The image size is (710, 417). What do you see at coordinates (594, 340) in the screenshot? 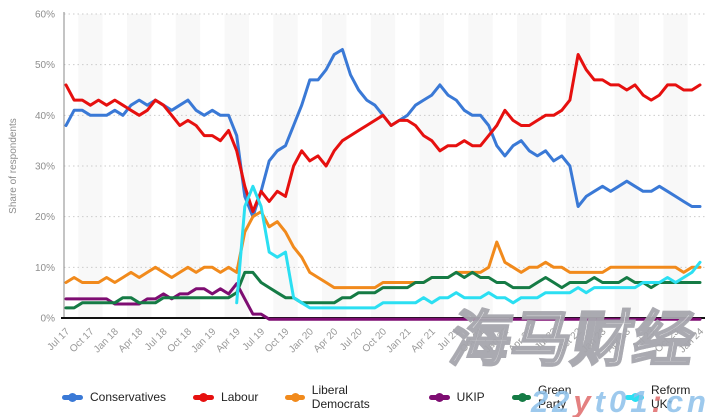
I see `x-tick-label: Jan 23` at bounding box center [594, 340].